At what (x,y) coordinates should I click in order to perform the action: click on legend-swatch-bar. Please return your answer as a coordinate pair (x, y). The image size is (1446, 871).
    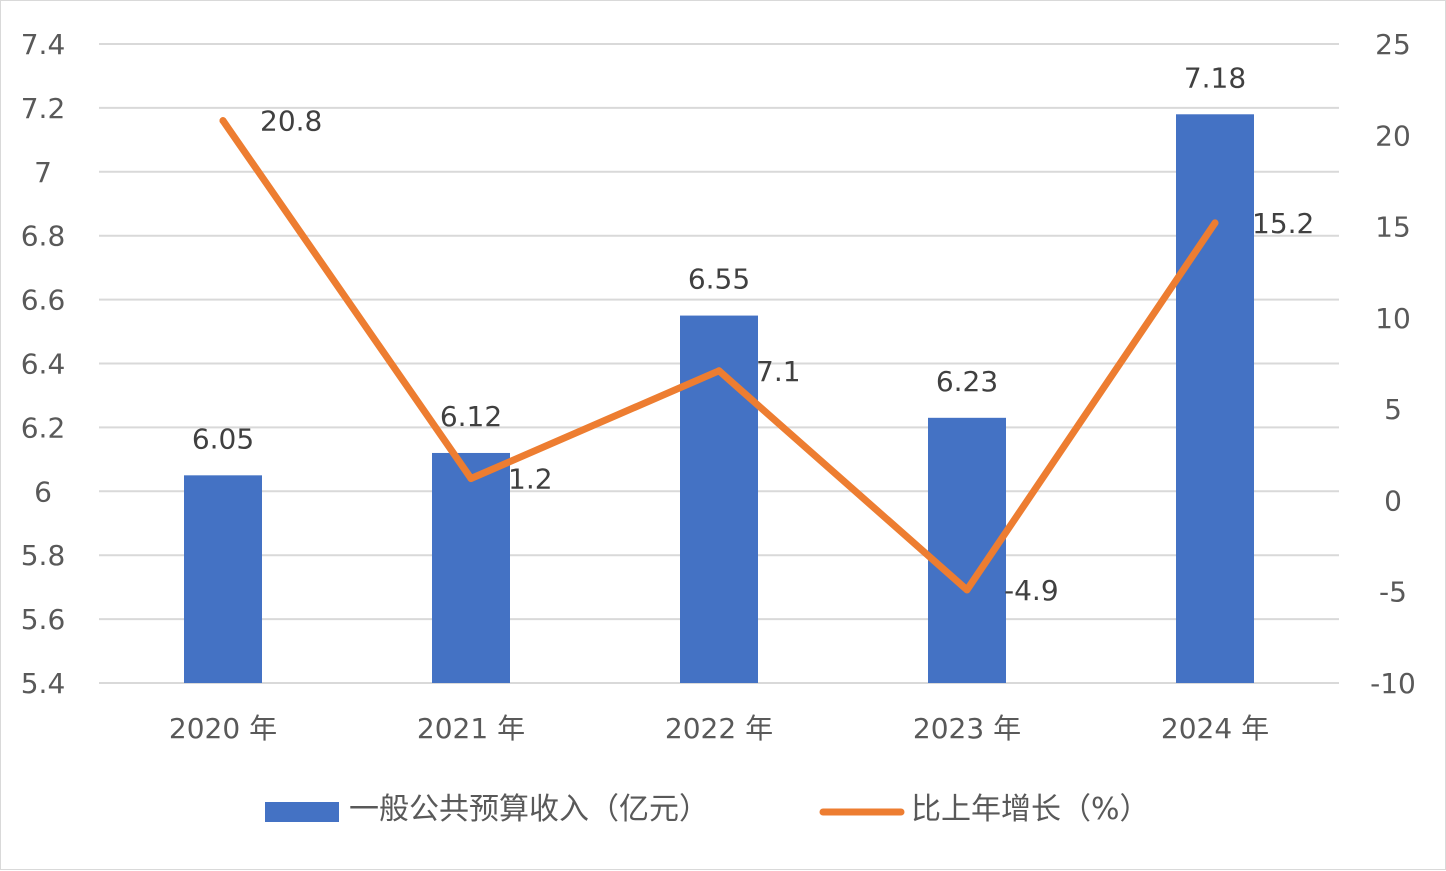
    Looking at the image, I should click on (302, 812).